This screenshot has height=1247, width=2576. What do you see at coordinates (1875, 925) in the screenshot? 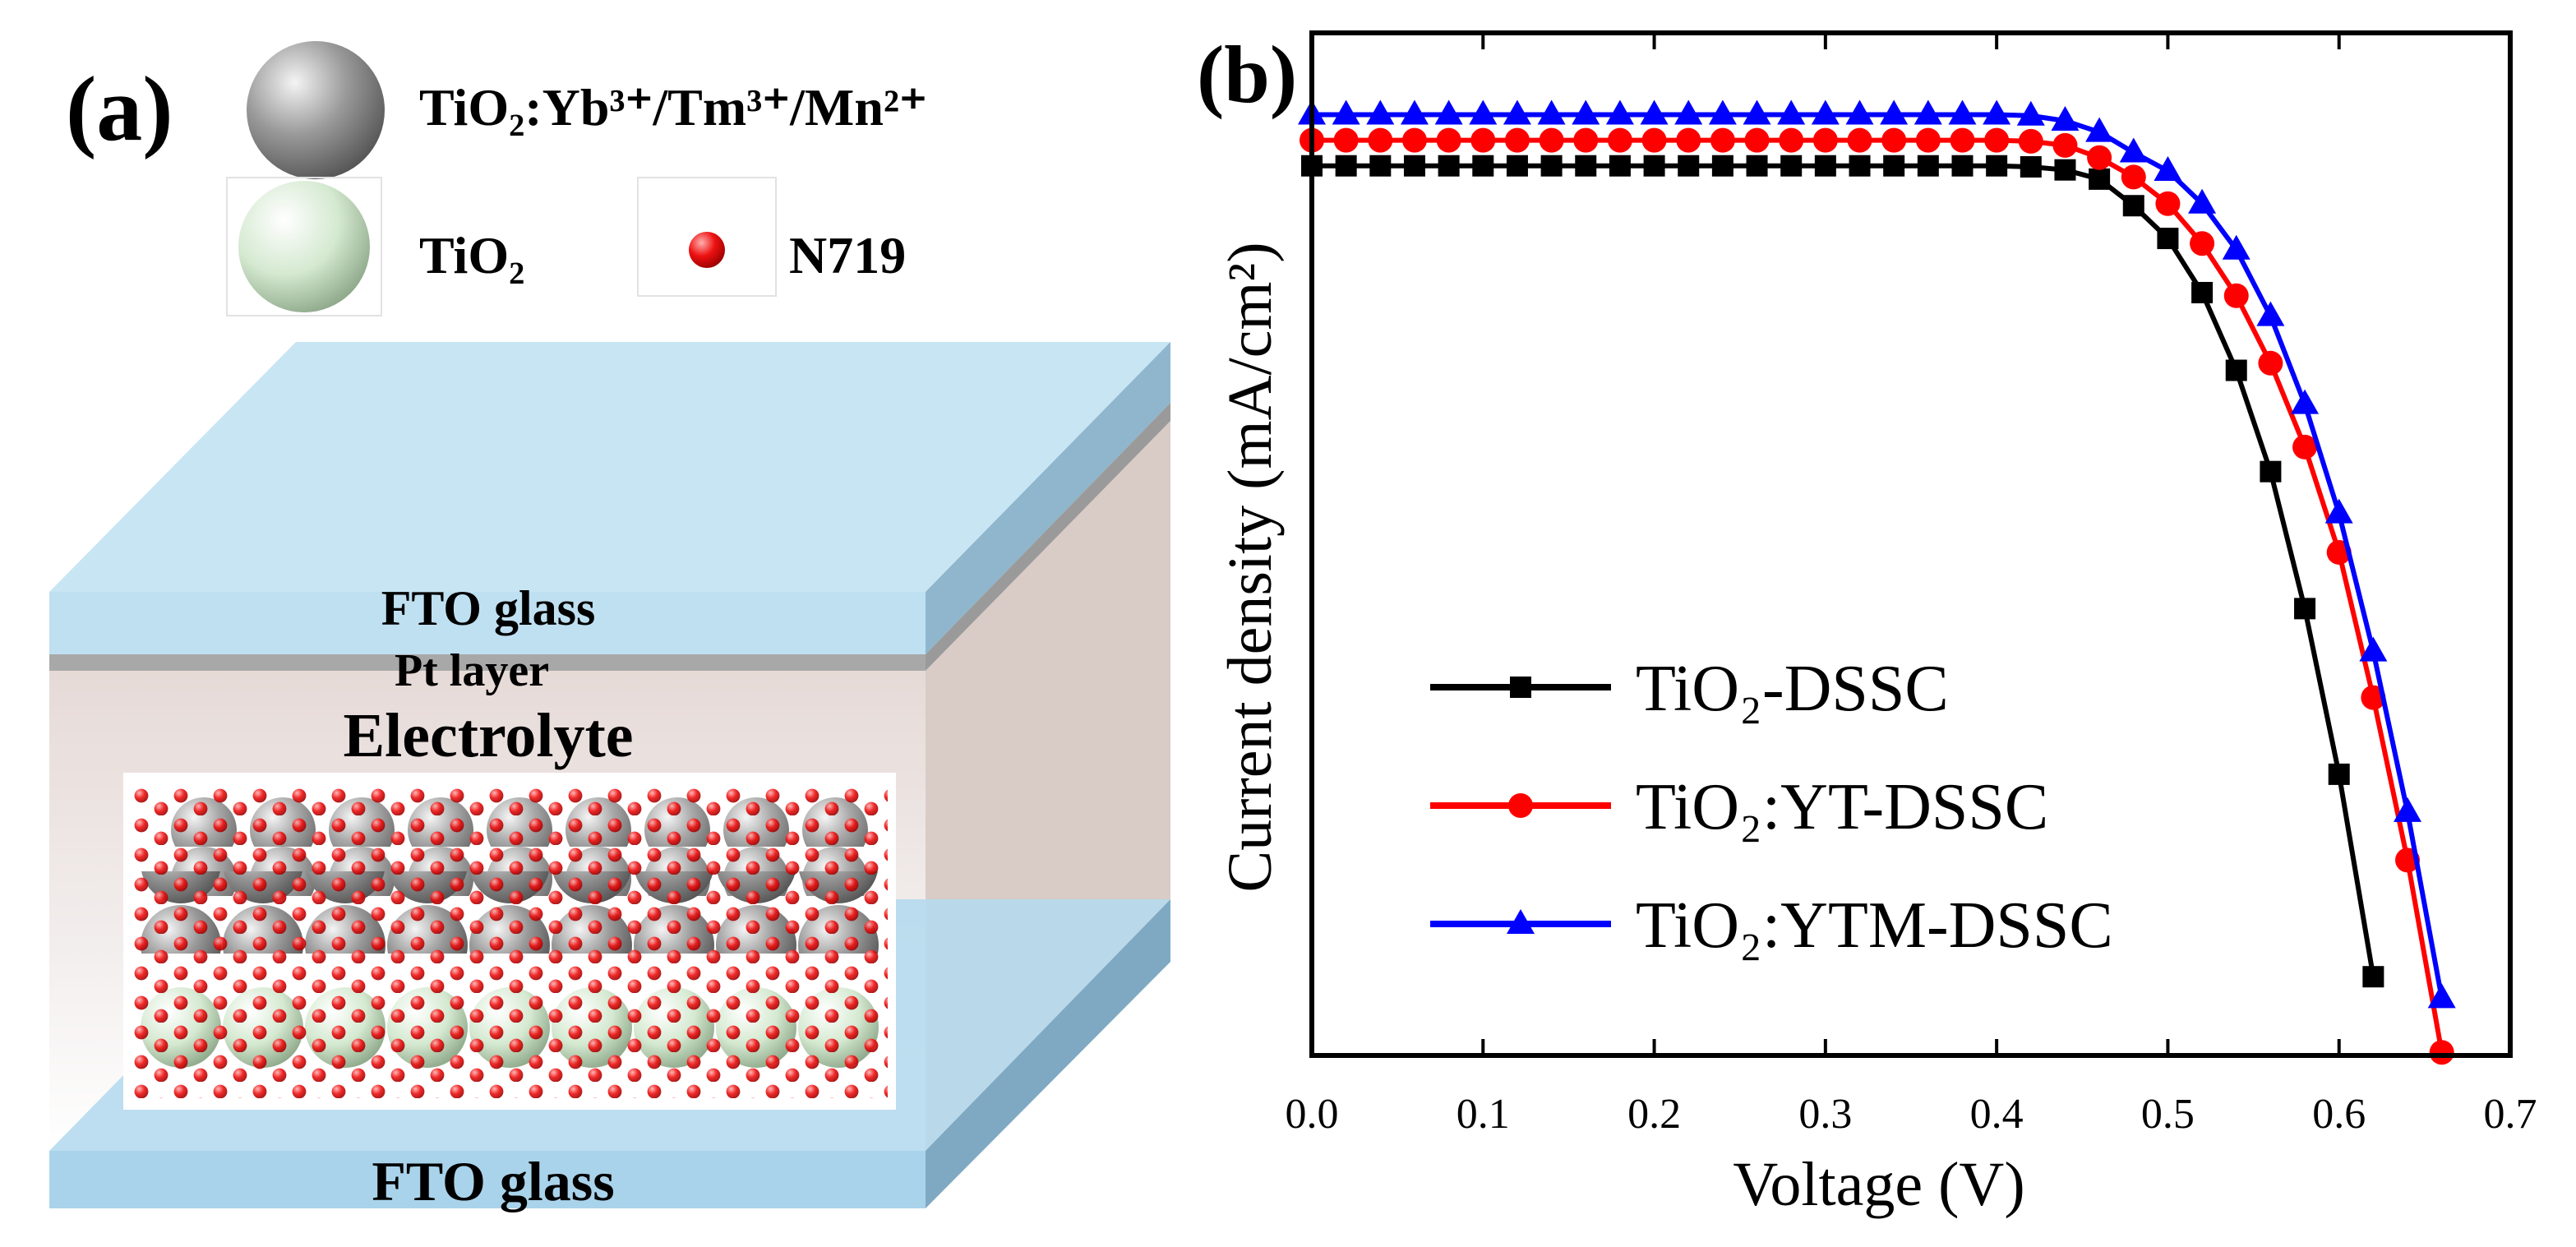
I see `legend-label: TiO₂:YTM-DSSC` at bounding box center [1875, 925].